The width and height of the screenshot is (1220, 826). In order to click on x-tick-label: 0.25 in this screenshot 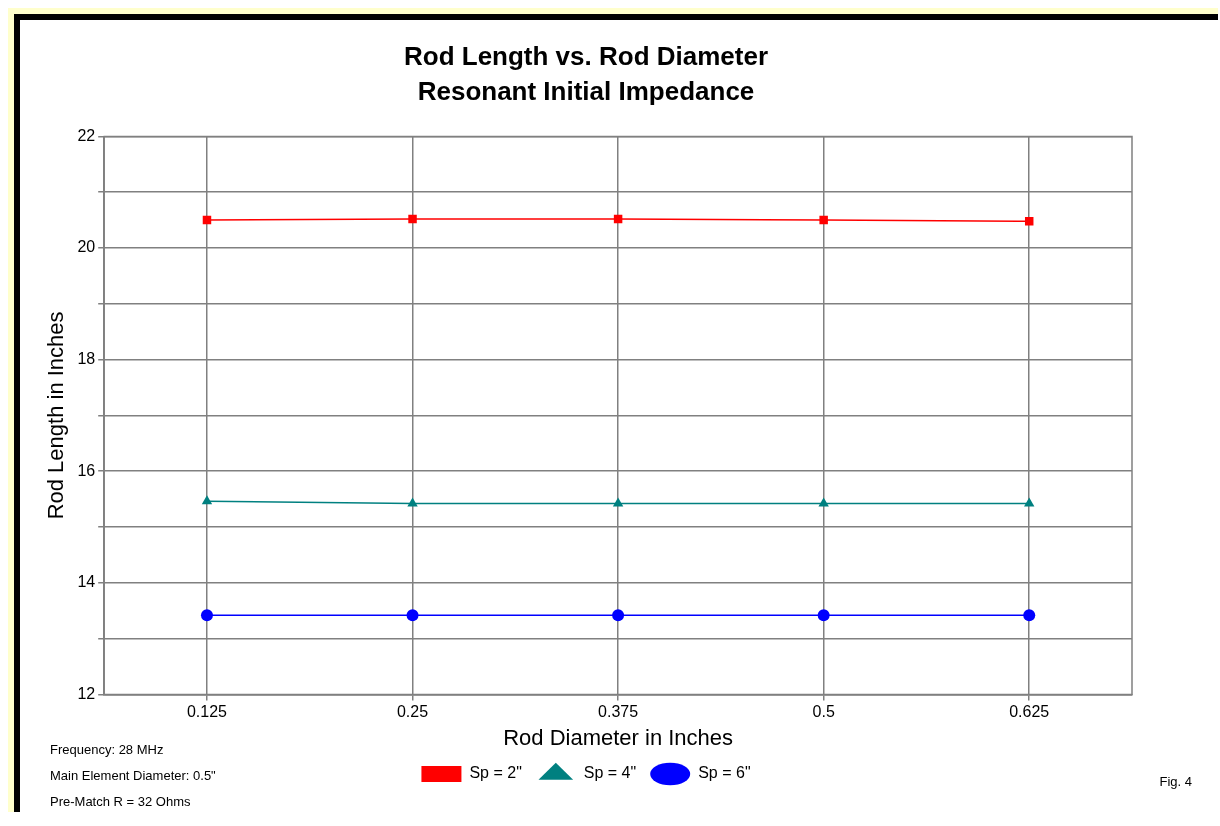, I will do `click(412, 712)`.